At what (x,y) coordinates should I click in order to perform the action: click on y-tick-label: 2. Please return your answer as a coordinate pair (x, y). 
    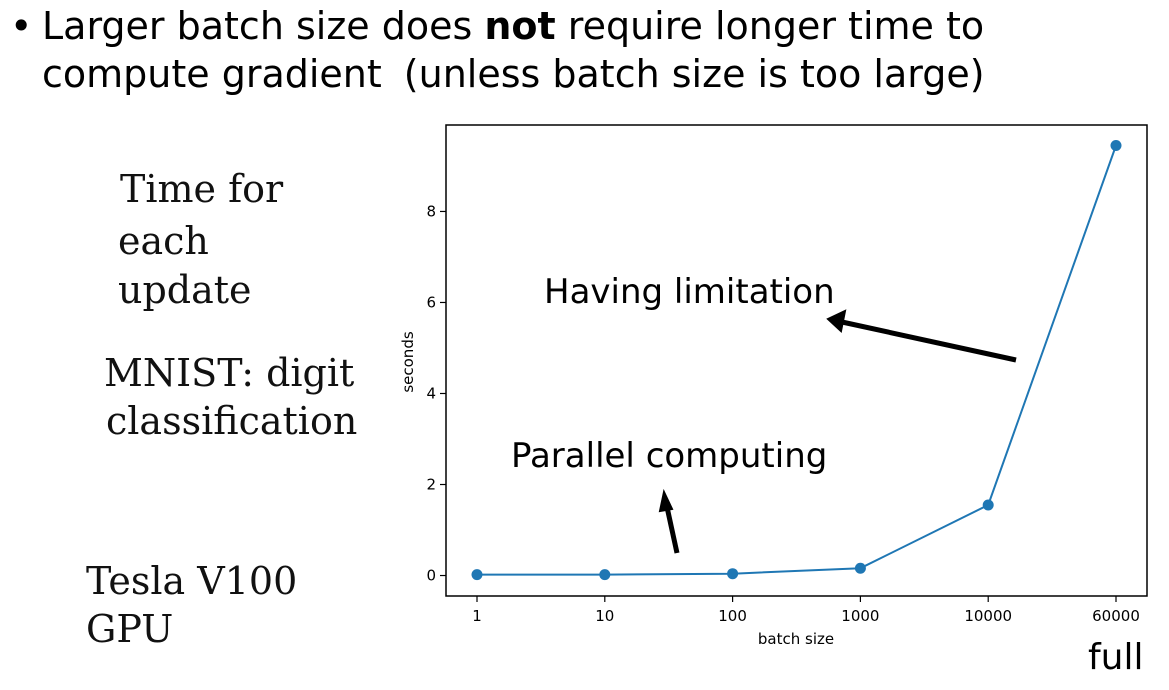
    Looking at the image, I should click on (431, 485).